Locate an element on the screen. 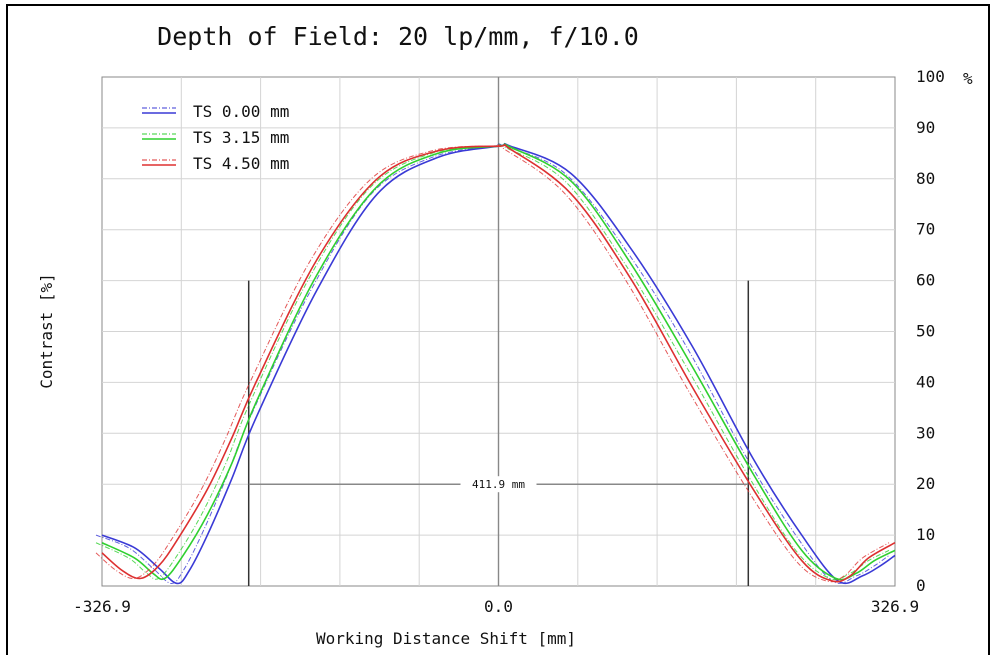 The height and width of the screenshot is (655, 997). y-tick-label: 50 is located at coordinates (925, 331).